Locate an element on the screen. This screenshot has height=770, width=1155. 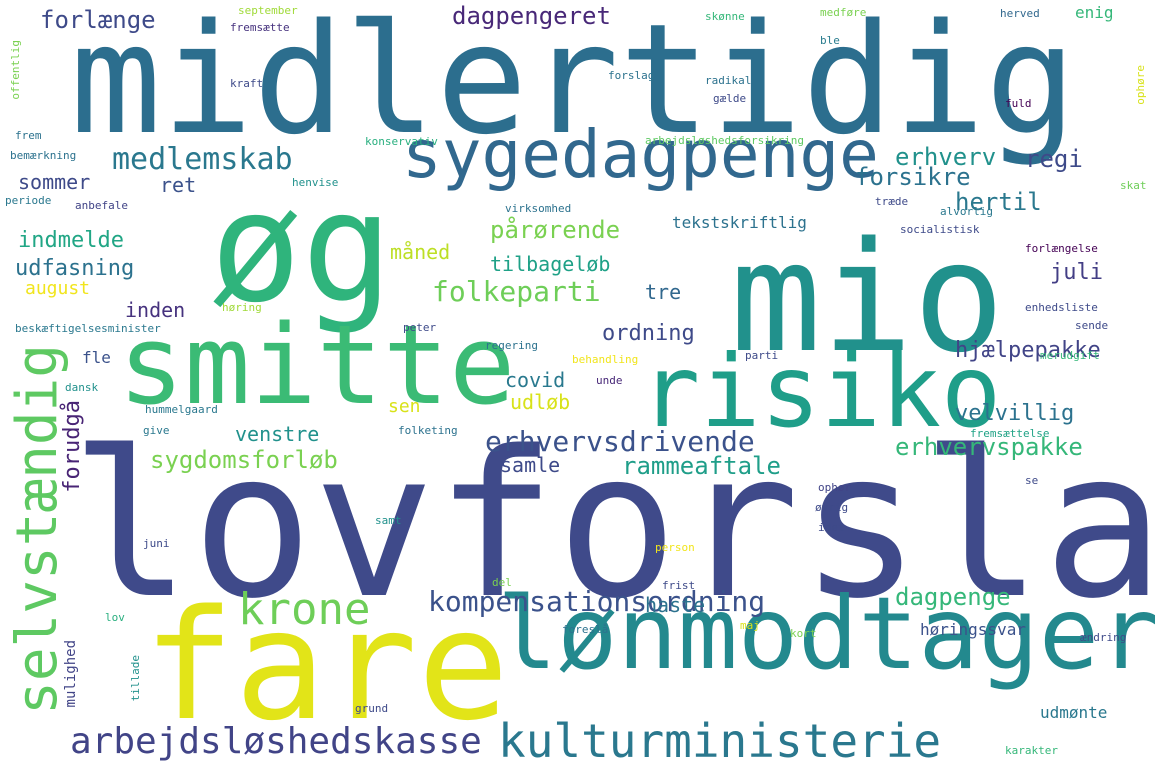
word: forudgå is located at coordinates (72, 446).